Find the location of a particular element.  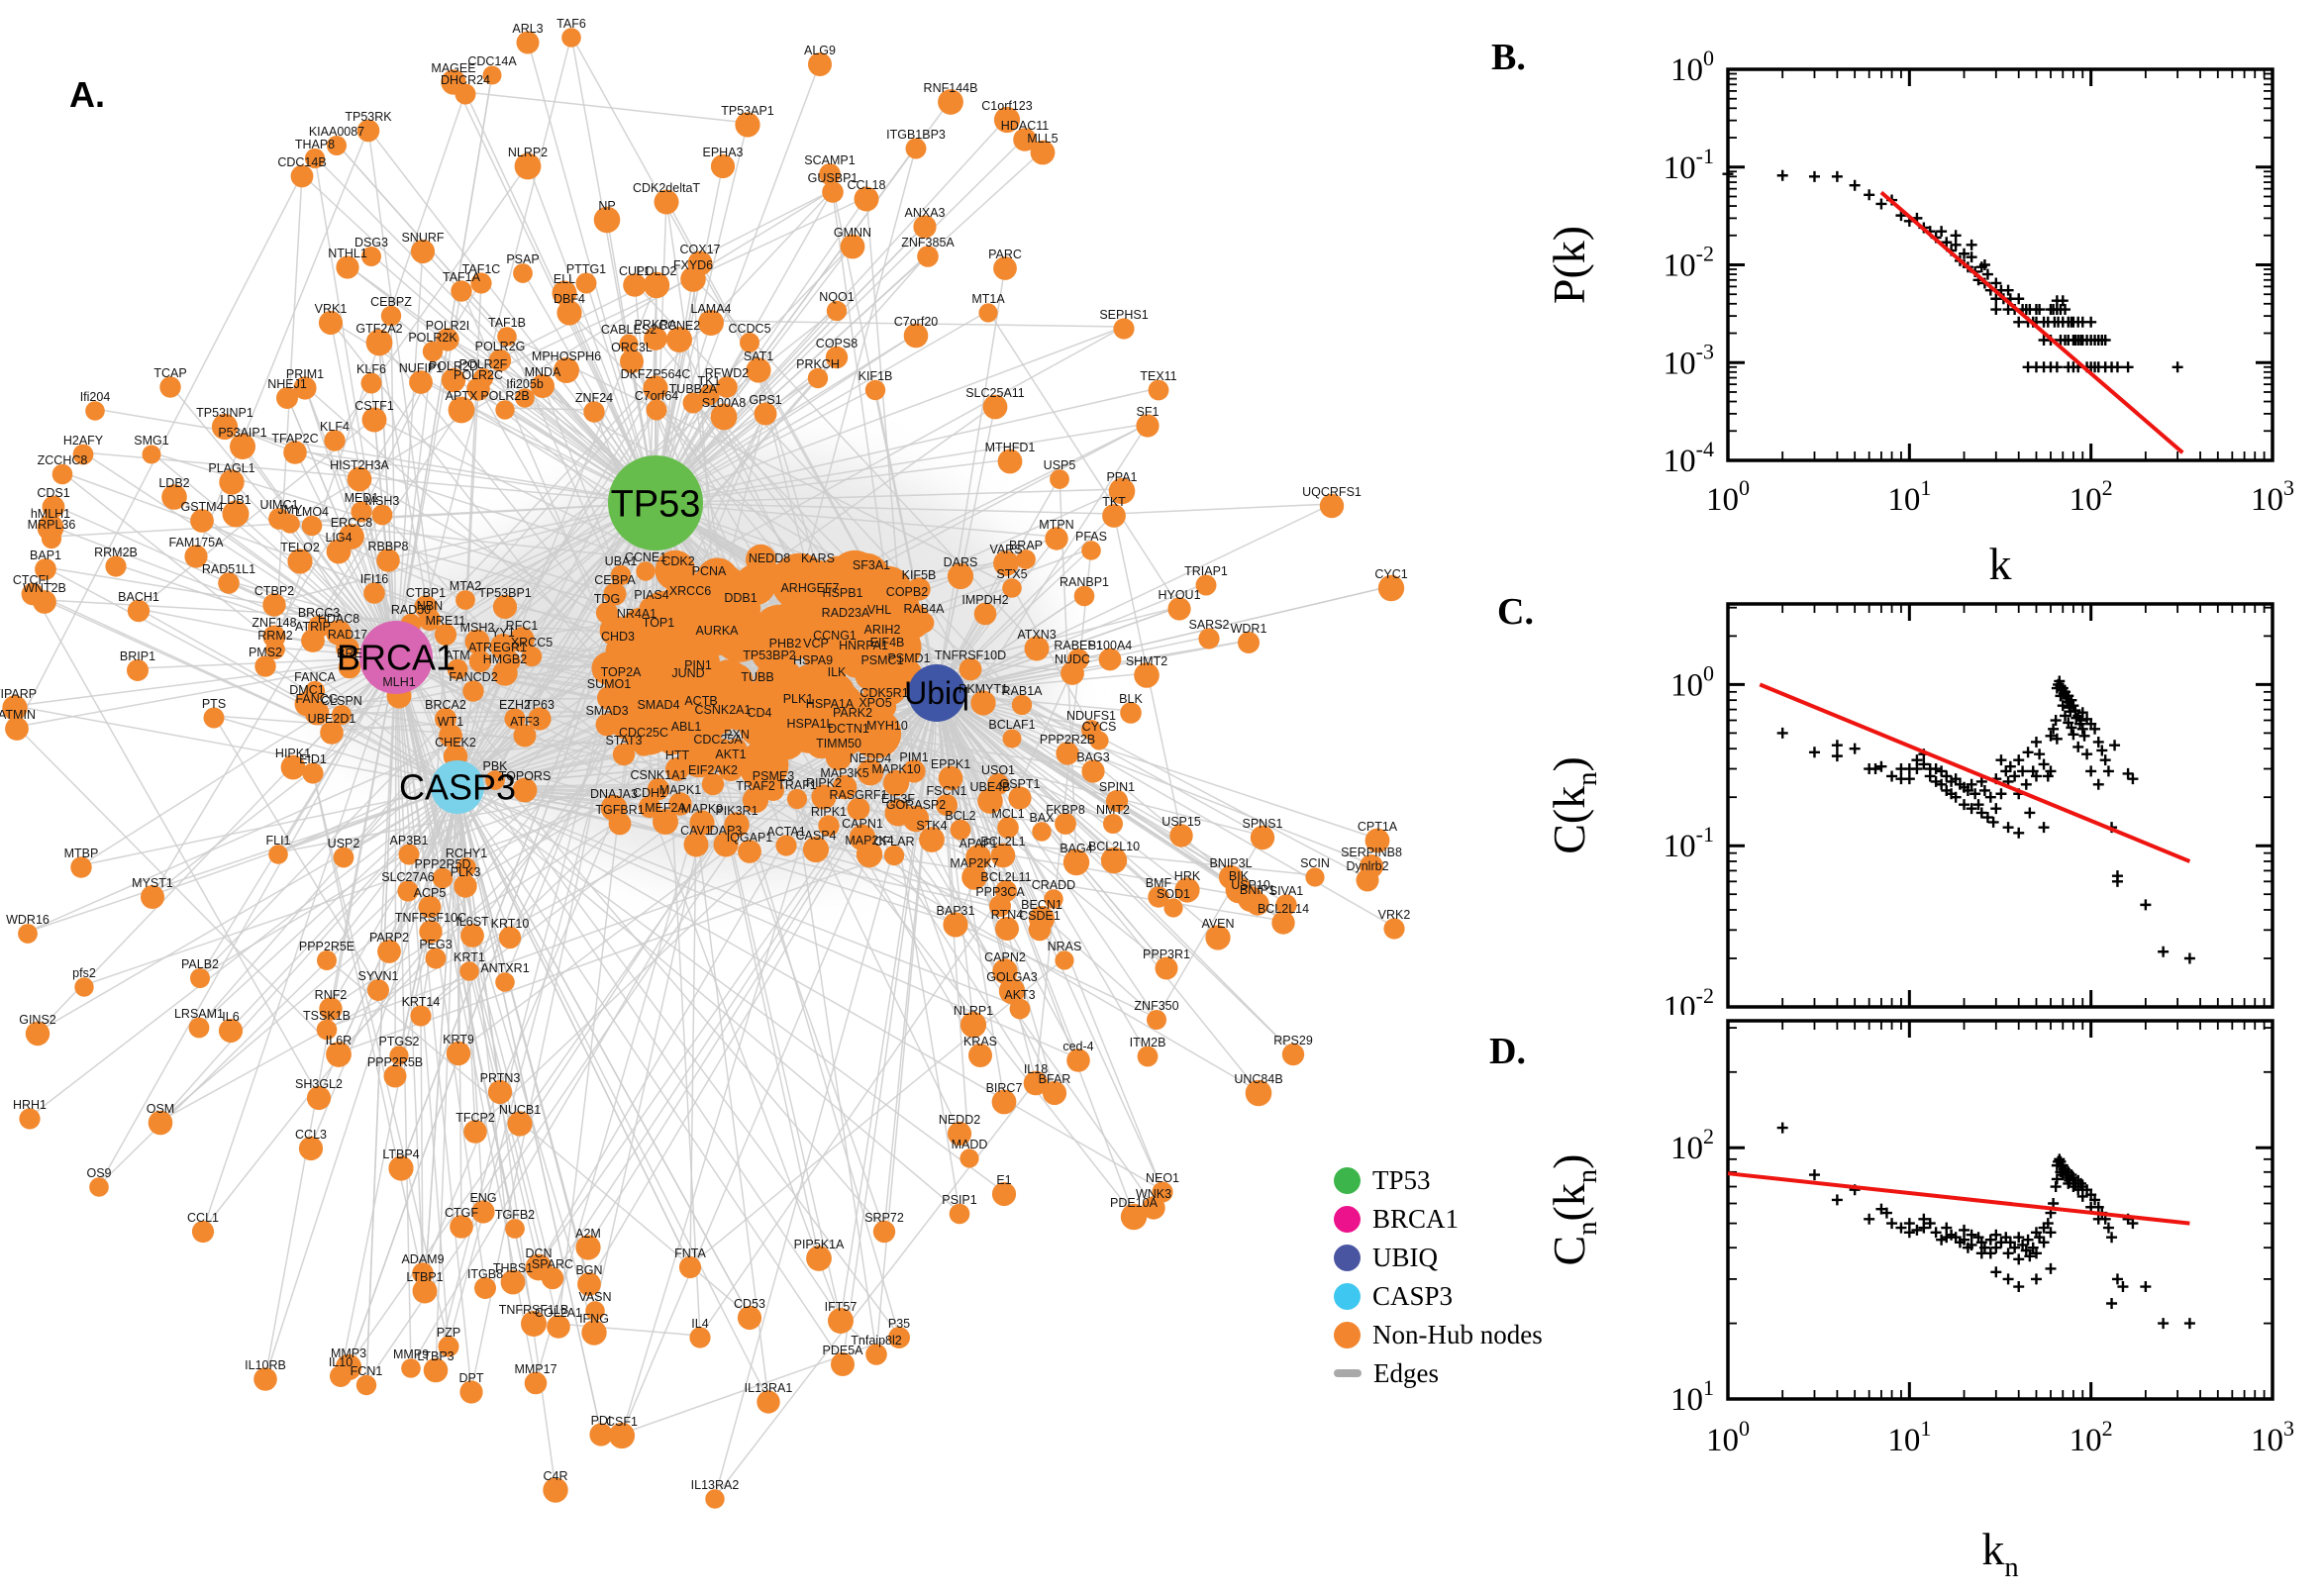

network-node-label: IL6ST is located at coordinates (472, 922).